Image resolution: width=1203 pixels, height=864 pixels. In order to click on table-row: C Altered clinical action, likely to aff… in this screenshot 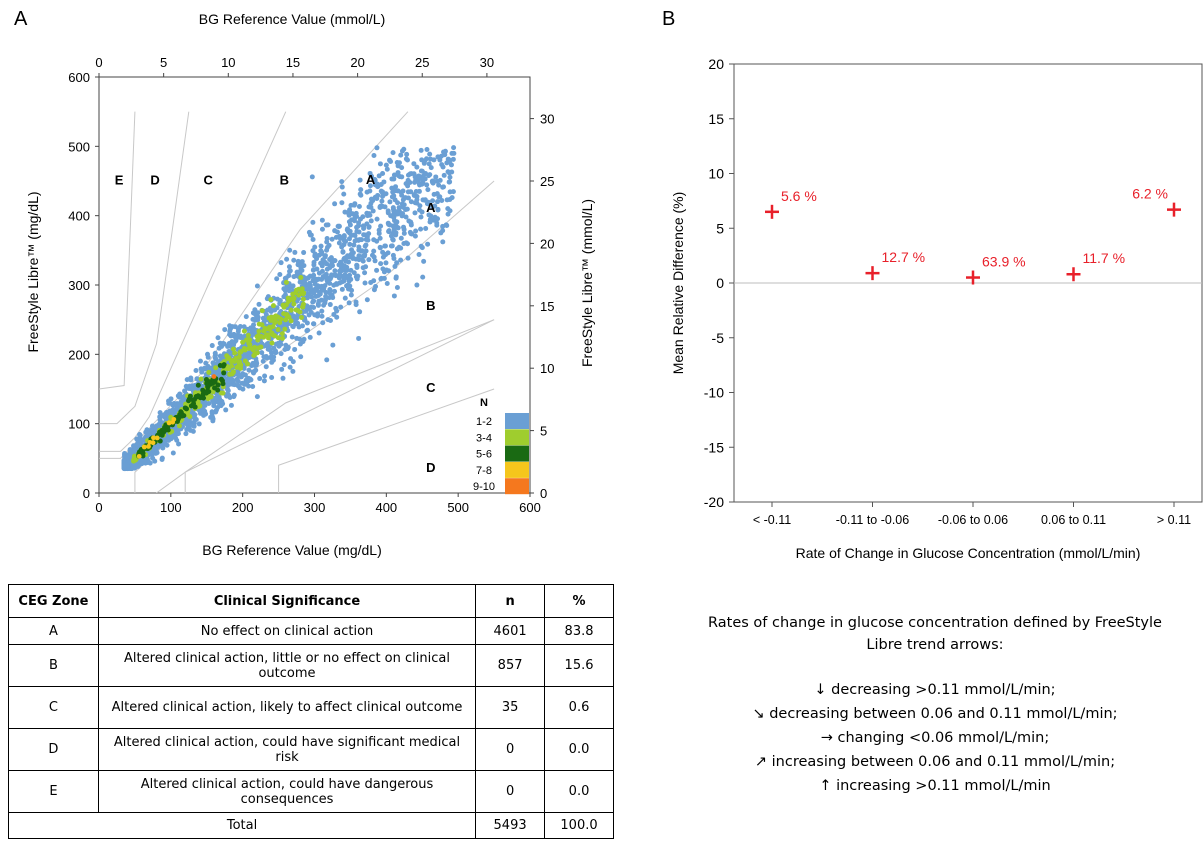, I will do `click(311, 707)`.